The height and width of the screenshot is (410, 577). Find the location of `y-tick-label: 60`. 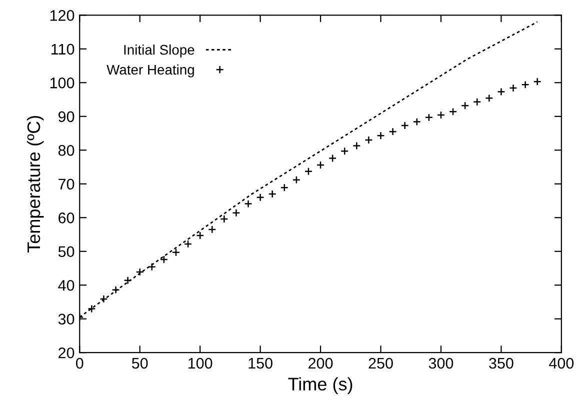

y-tick-label: 60 is located at coordinates (66, 218).